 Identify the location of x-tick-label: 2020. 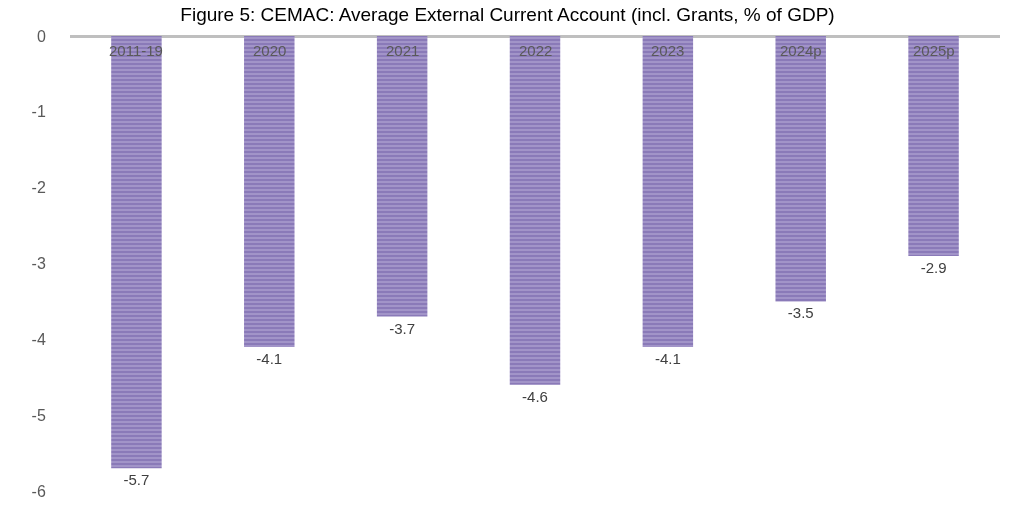
(270, 50).